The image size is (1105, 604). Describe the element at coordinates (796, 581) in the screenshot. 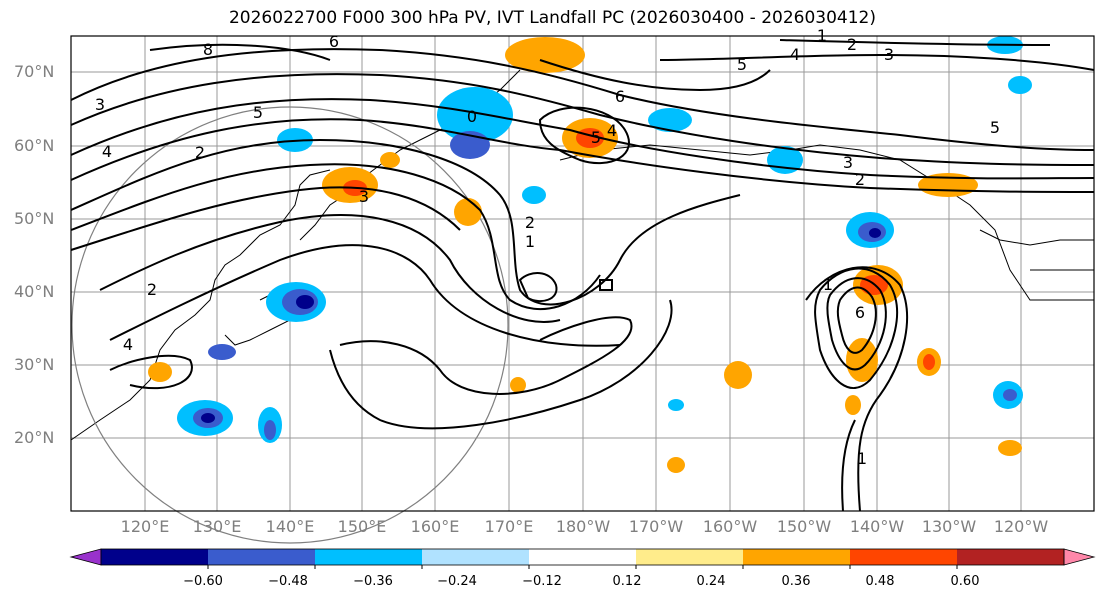

I see `colorbar-tick-label: 0.36` at that location.